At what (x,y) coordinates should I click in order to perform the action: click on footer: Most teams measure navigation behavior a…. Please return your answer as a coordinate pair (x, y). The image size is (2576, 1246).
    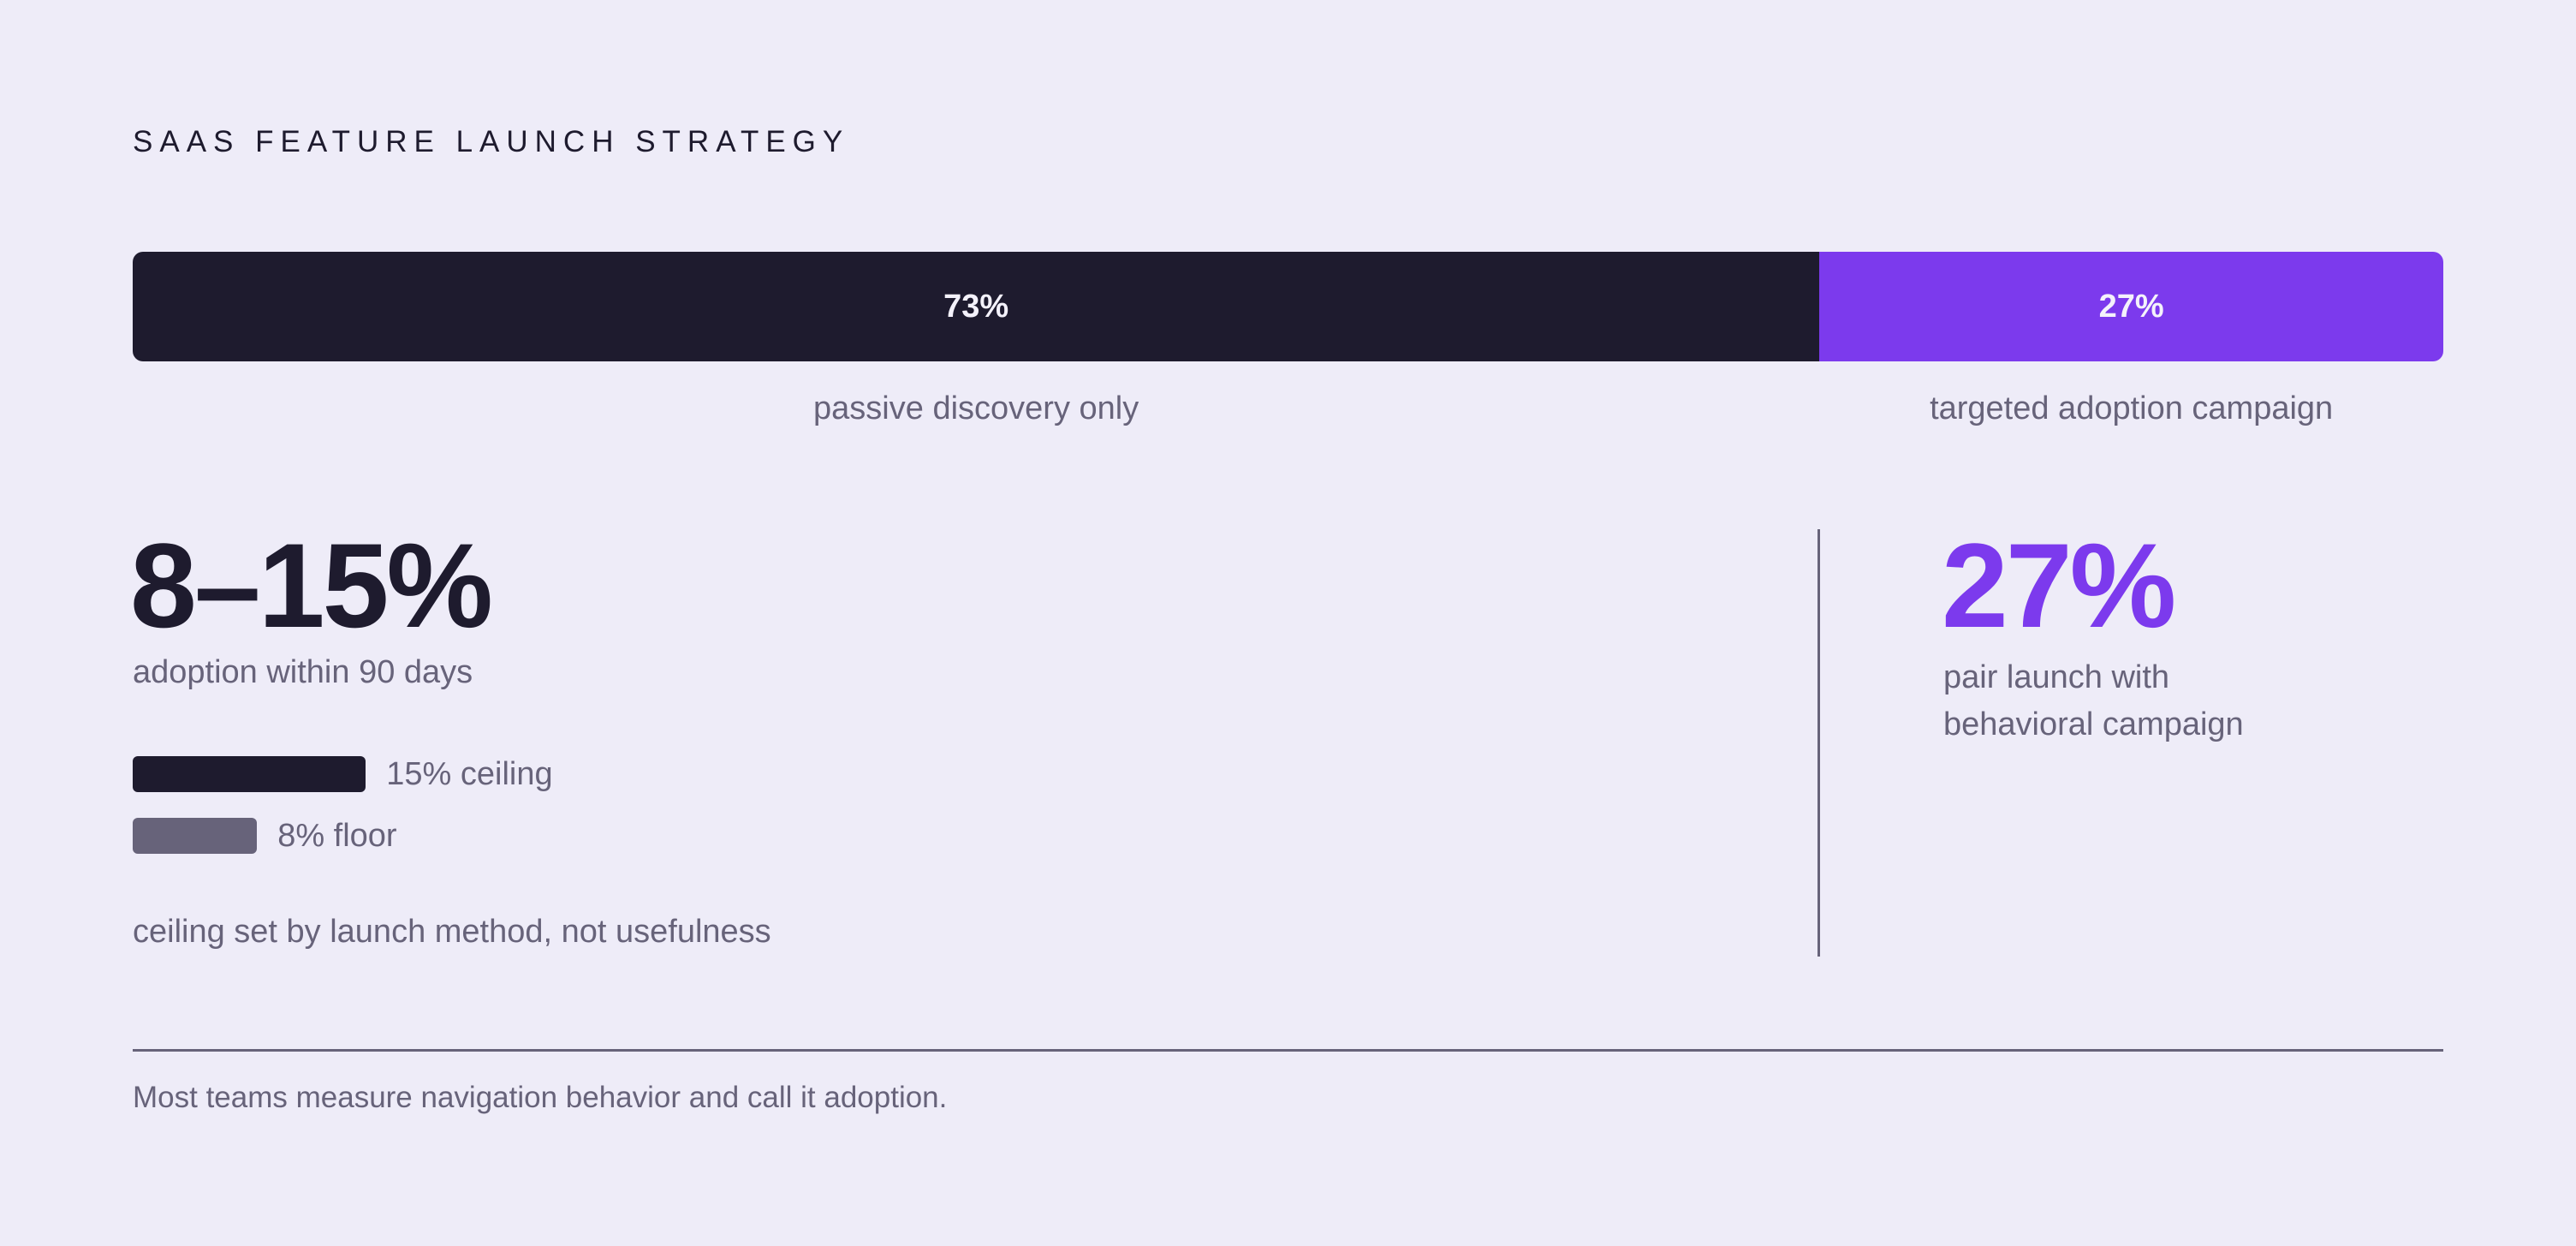
    Looking at the image, I should click on (541, 1097).